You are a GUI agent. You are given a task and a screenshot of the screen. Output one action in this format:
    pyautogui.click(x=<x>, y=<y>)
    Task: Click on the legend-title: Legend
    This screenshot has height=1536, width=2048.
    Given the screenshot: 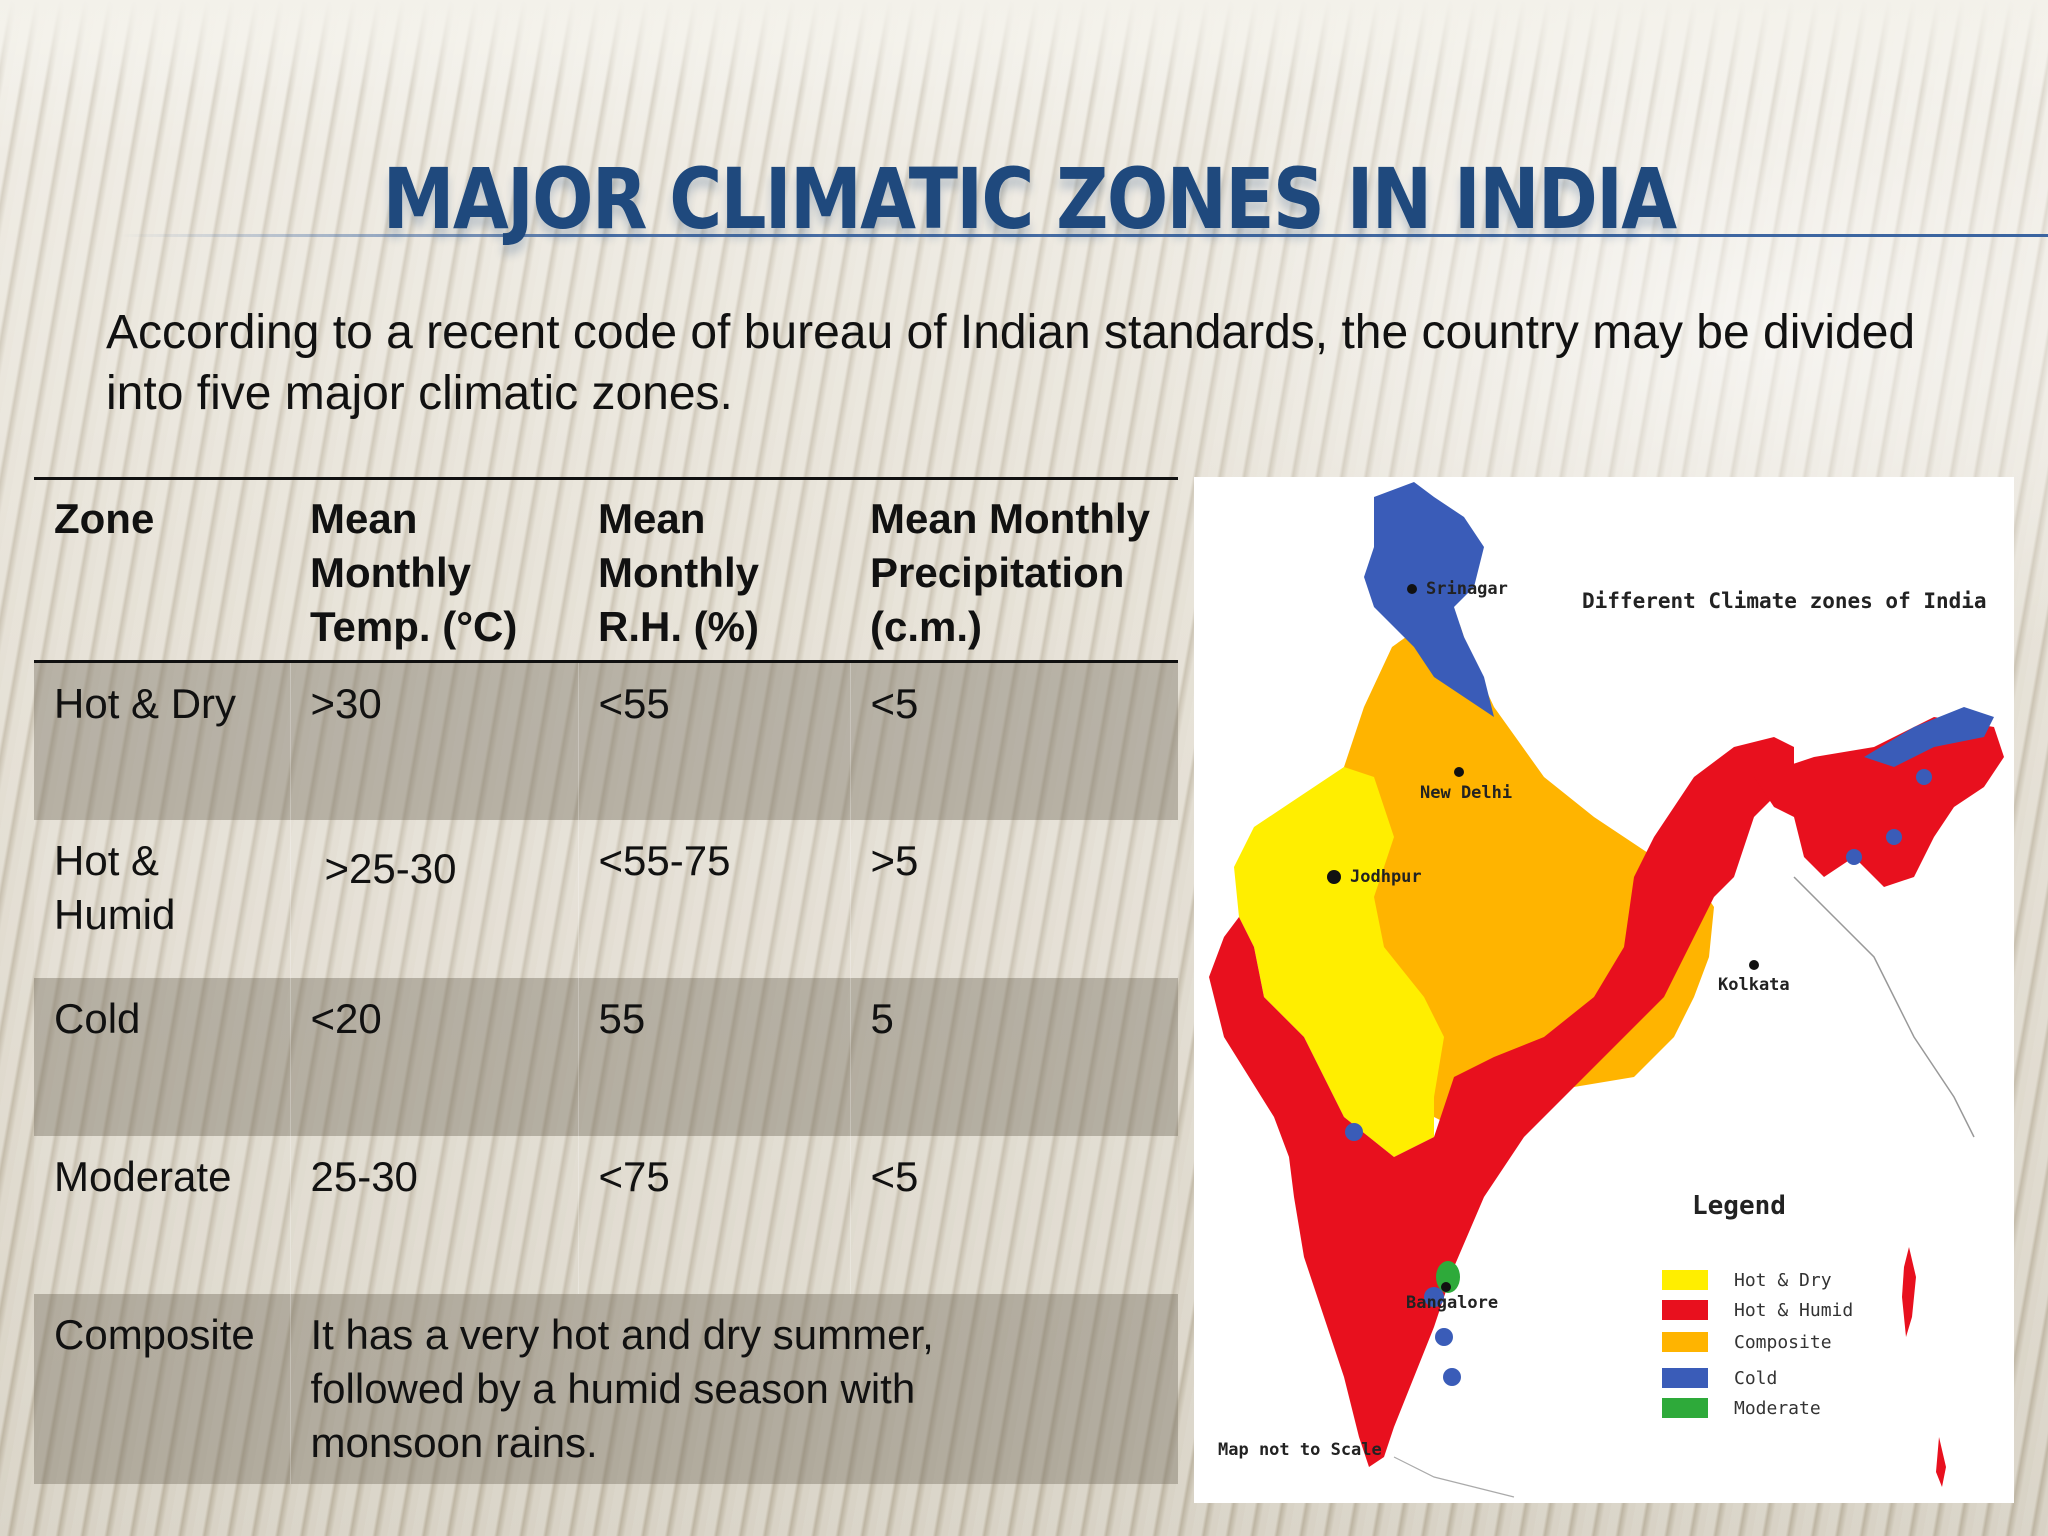 What is the action you would take?
    pyautogui.click(x=1739, y=1206)
    